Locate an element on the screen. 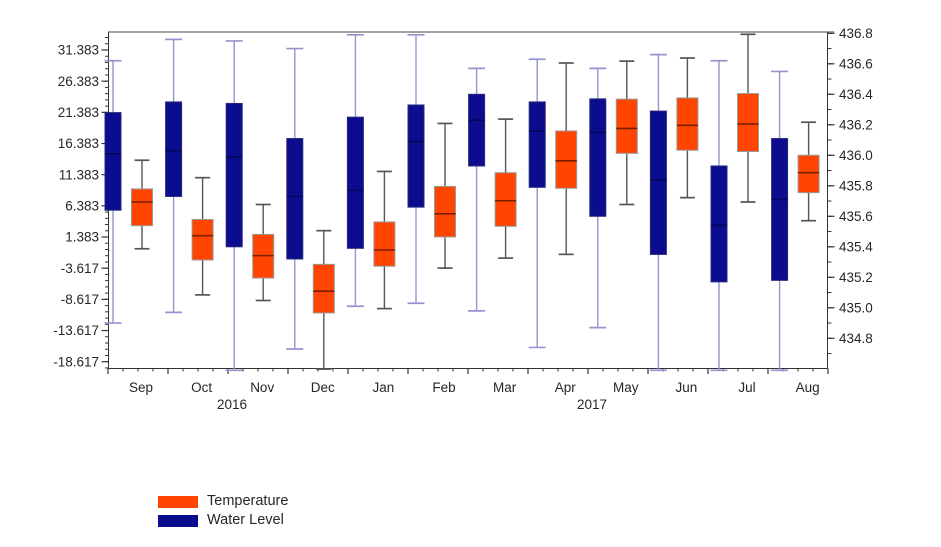  left-axis-tick-label: 11.383 is located at coordinates (79, 174).